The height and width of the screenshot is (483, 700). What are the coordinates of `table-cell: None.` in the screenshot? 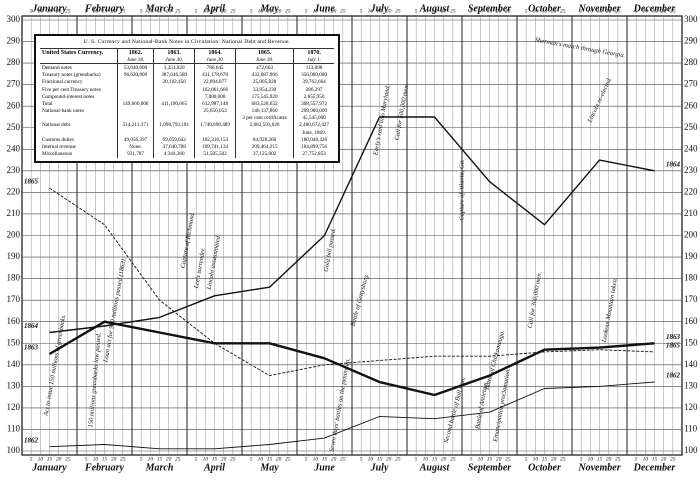 It's located at (135, 147).